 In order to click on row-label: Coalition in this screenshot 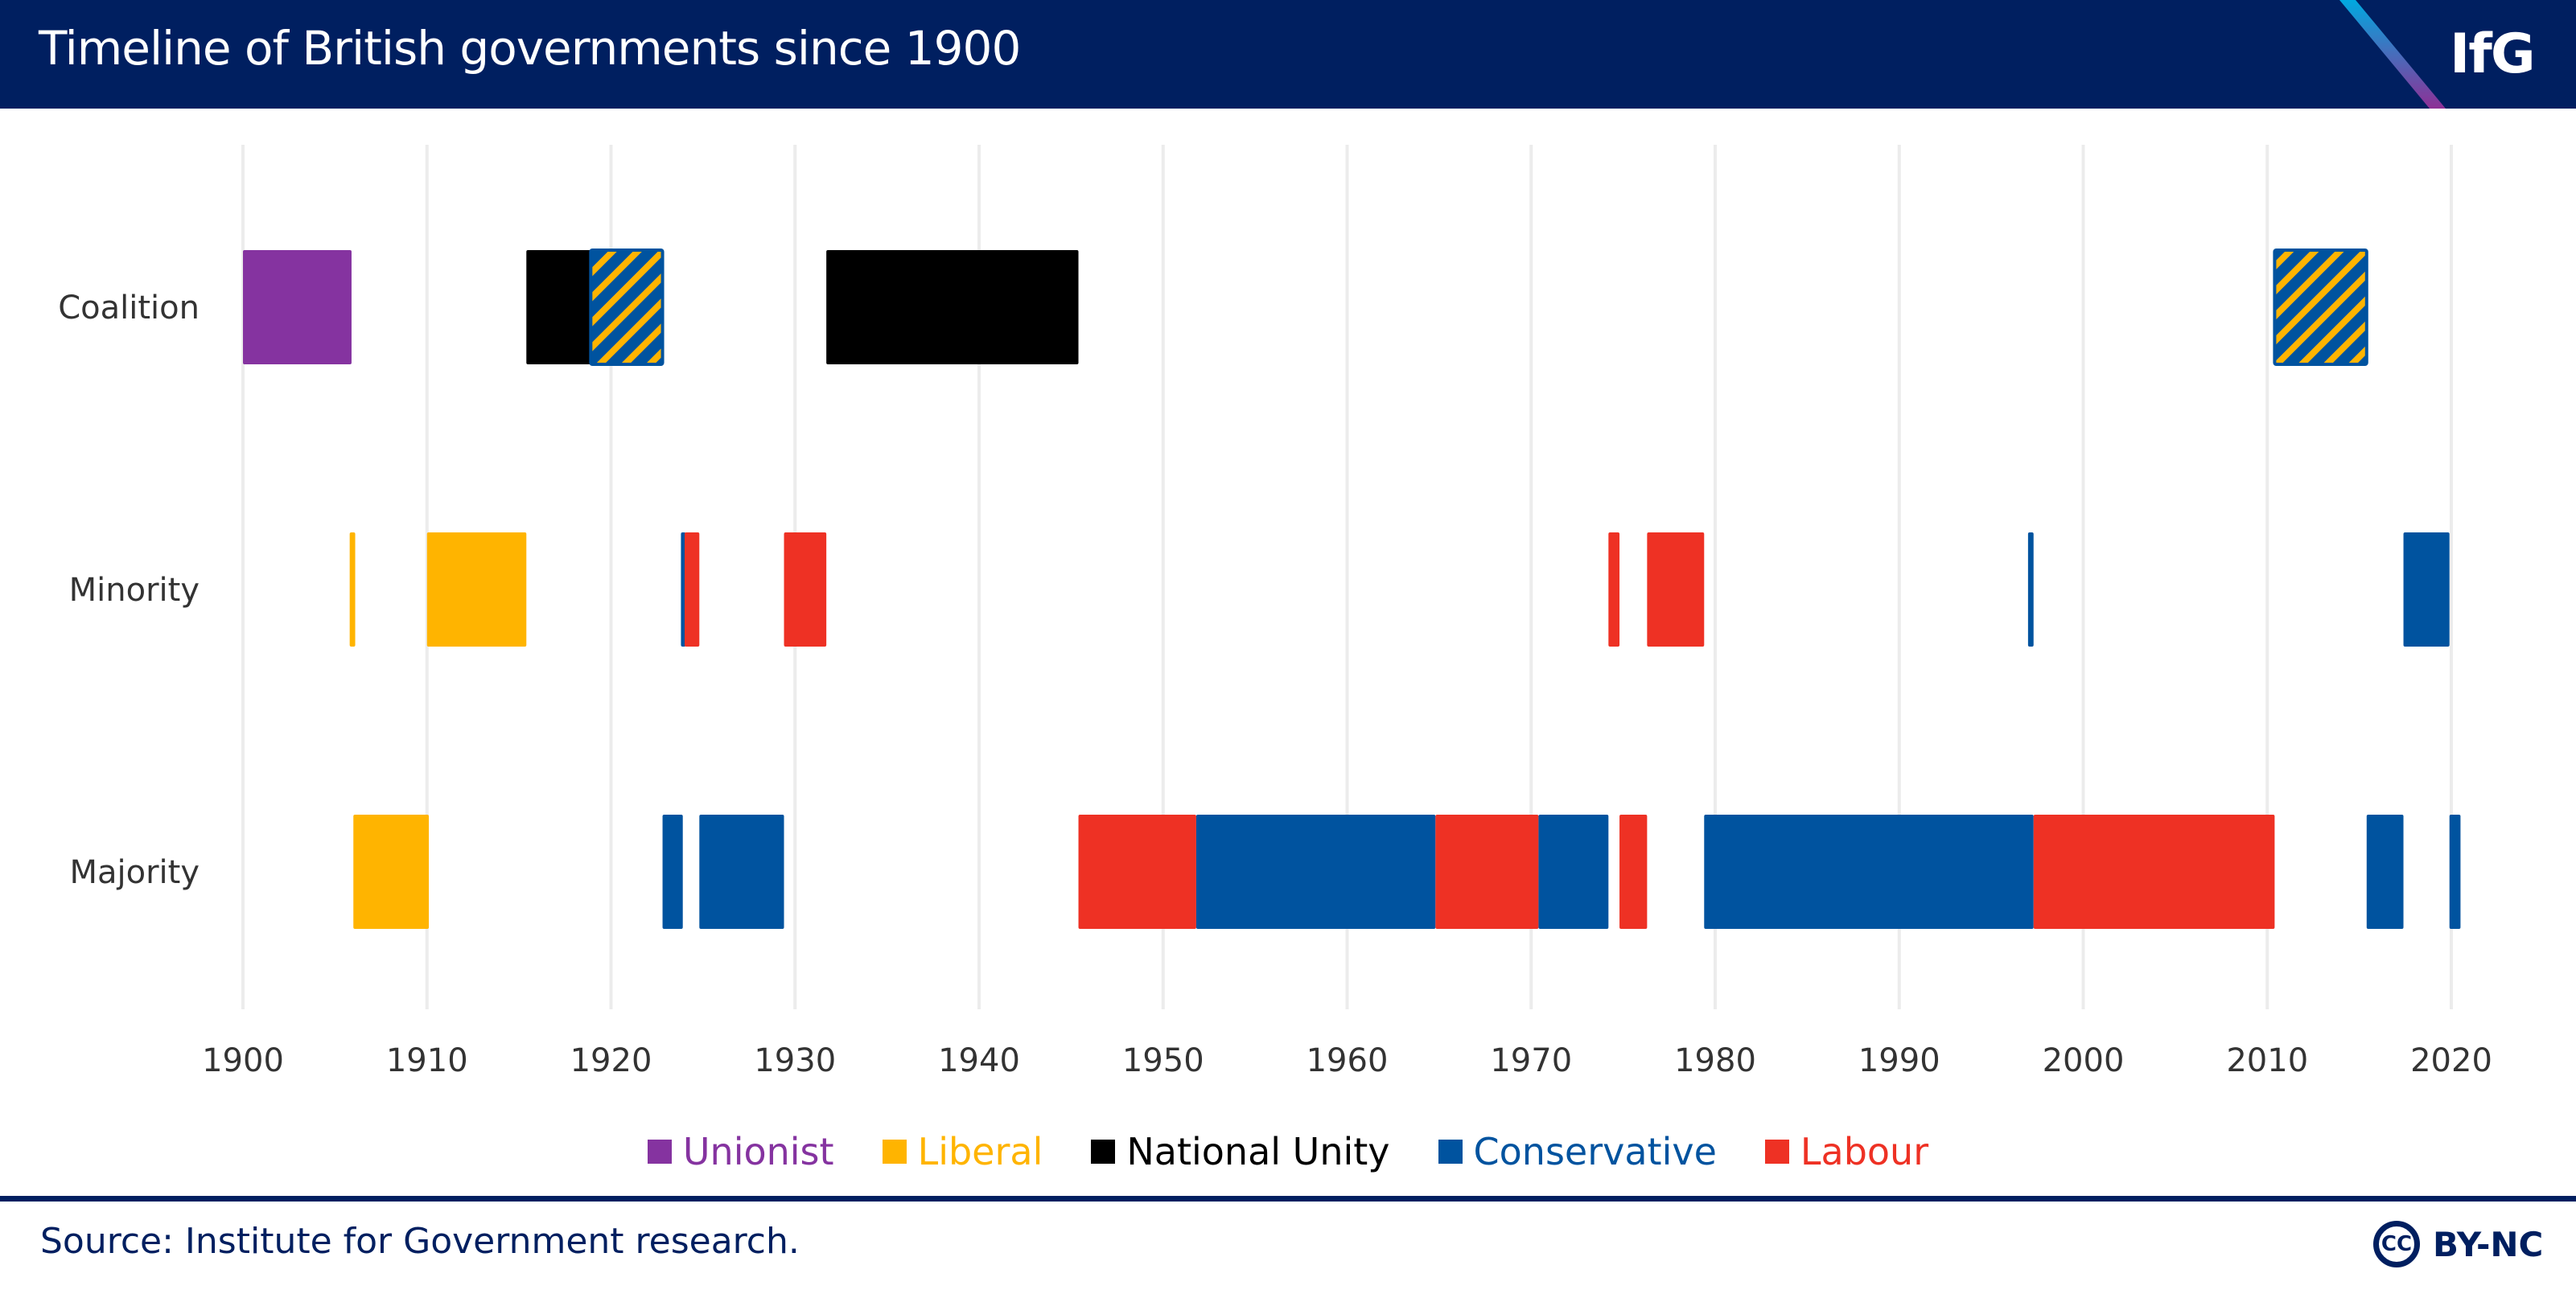, I will do `click(129, 308)`.